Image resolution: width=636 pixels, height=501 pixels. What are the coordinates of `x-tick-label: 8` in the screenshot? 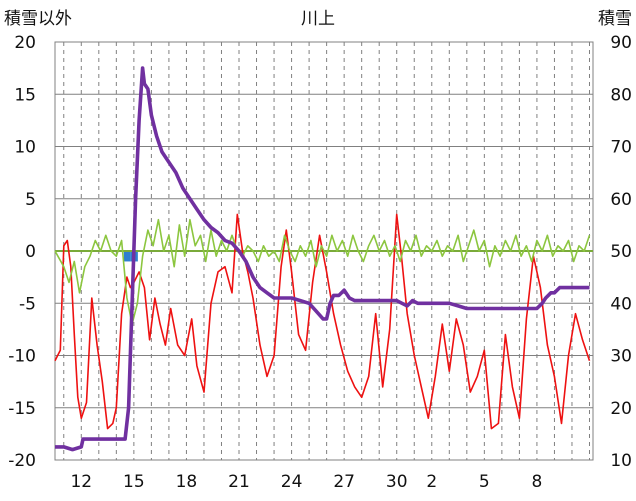 It's located at (537, 482).